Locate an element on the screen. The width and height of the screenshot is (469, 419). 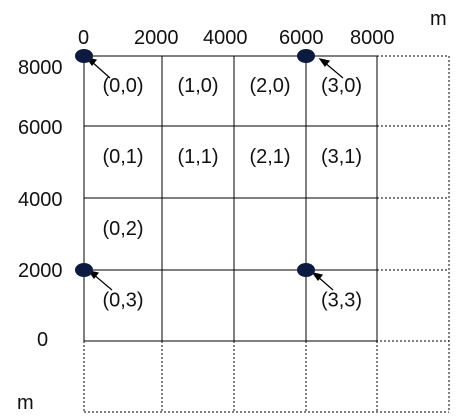
arrow-to-point-6000-2000 is located at coordinates (322, 281).